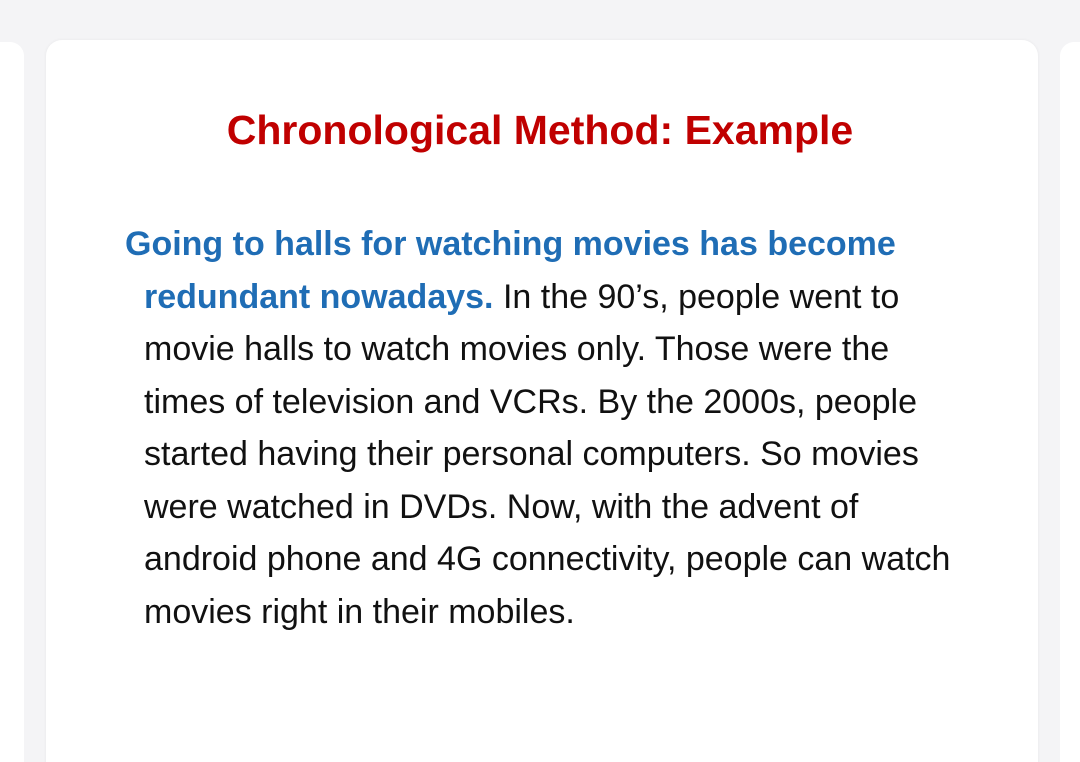 This screenshot has width=1080, height=762. What do you see at coordinates (1070, 402) in the screenshot?
I see `next-slide-card` at bounding box center [1070, 402].